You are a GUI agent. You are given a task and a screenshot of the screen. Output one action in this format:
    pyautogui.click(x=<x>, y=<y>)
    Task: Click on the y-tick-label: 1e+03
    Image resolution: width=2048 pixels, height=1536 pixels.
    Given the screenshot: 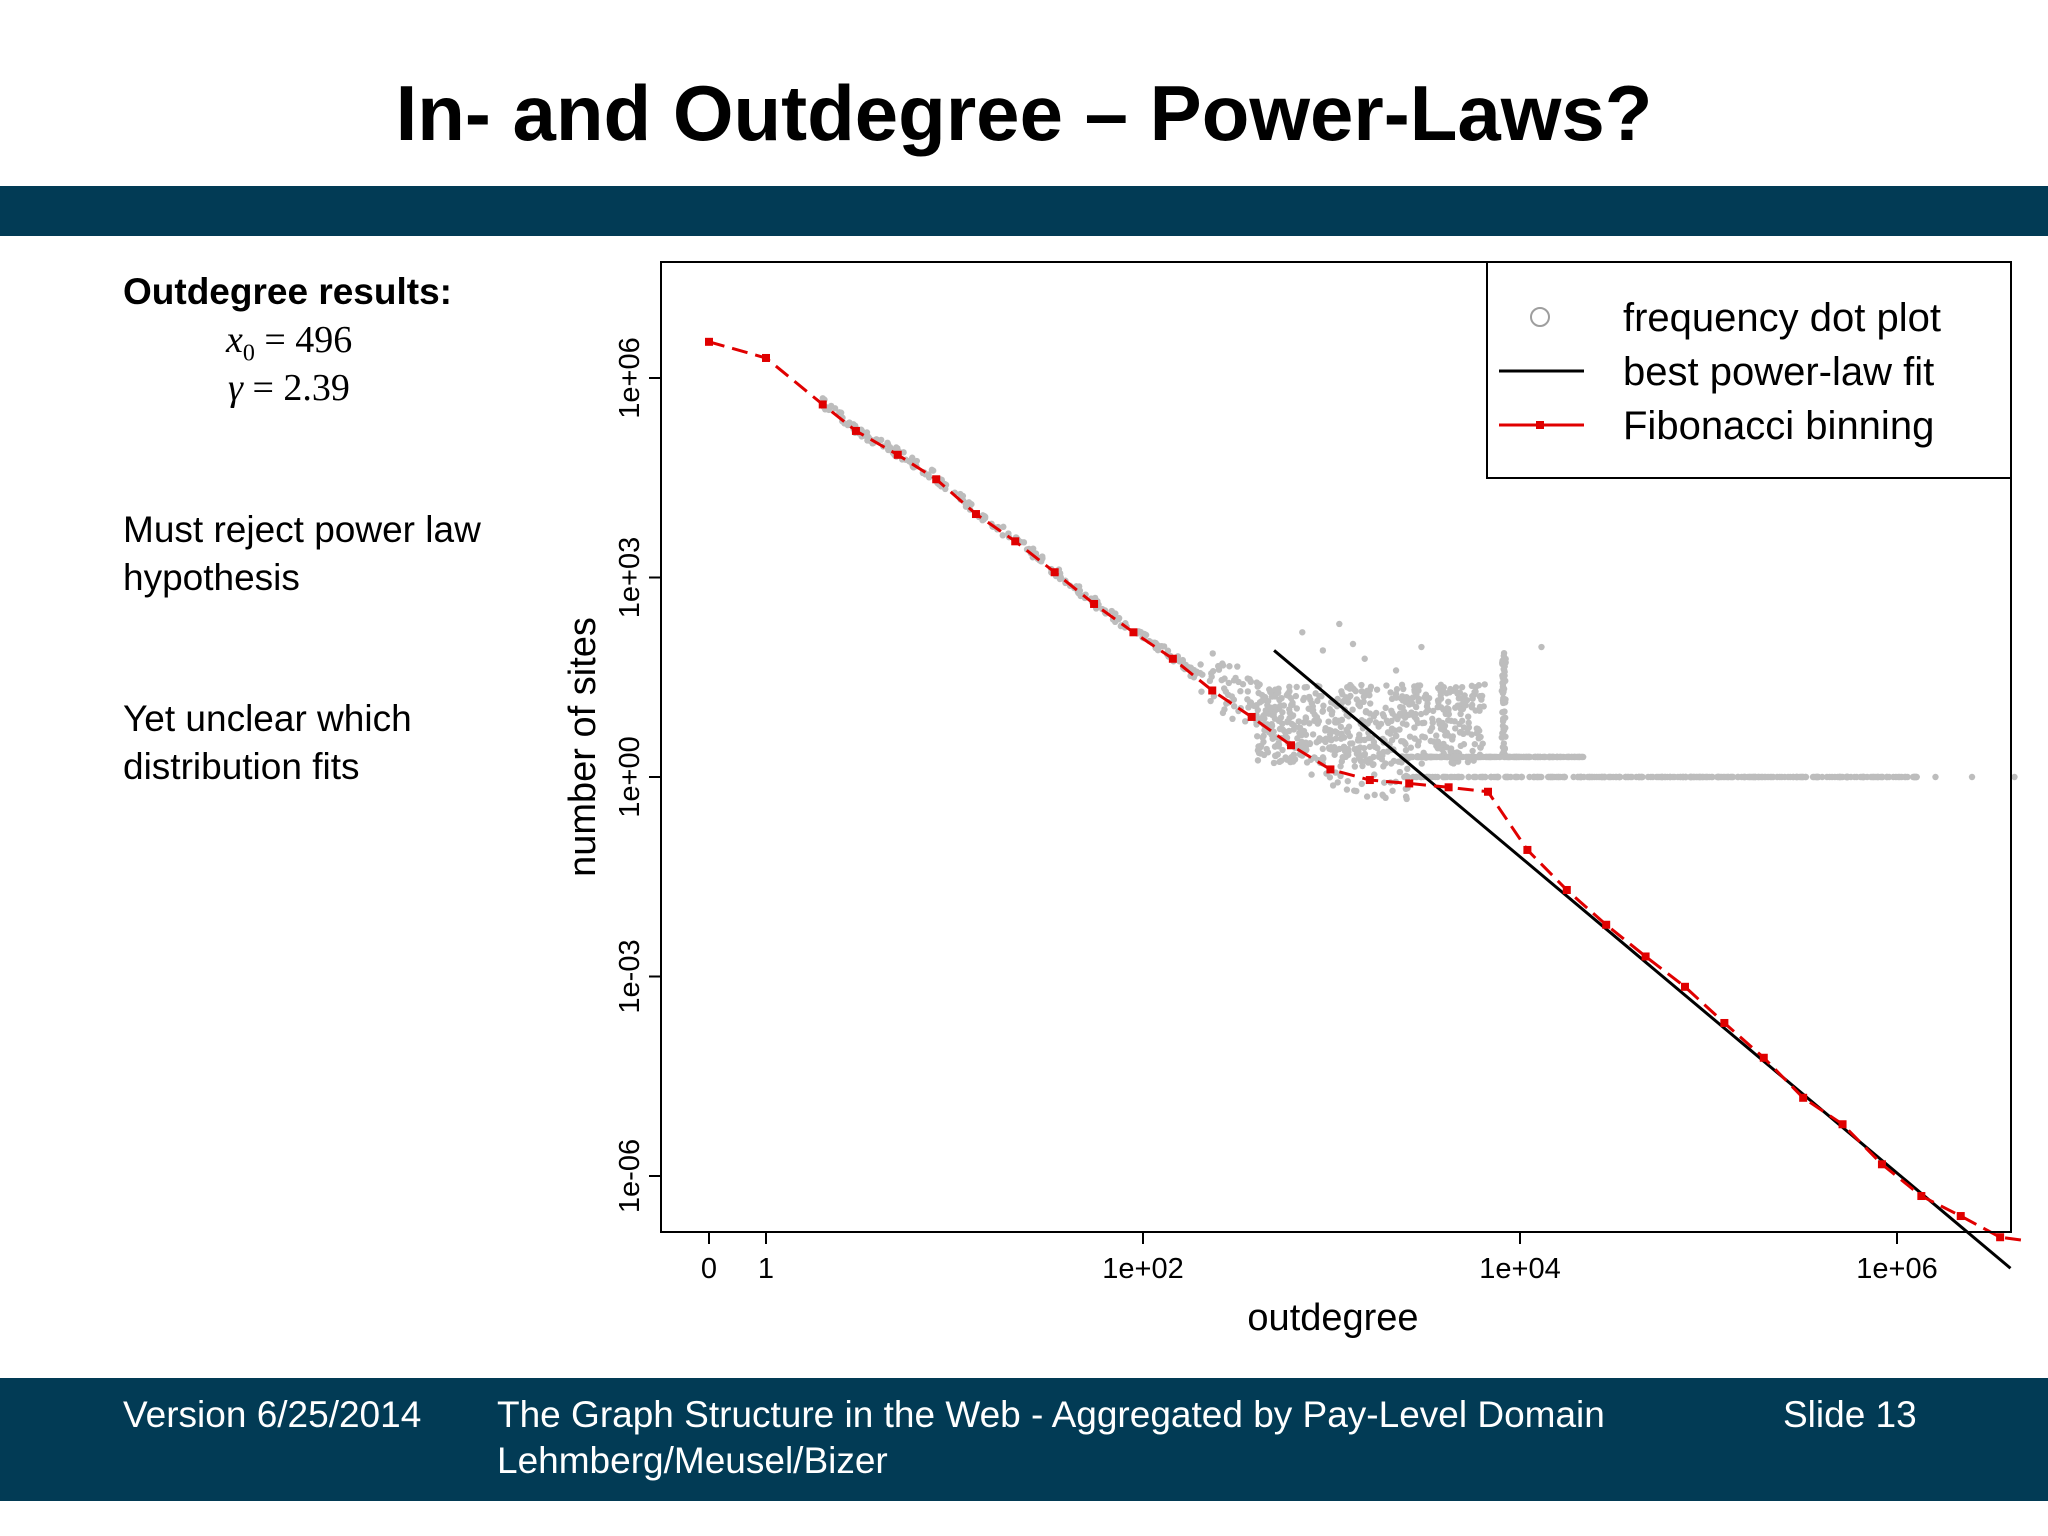 What is the action you would take?
    pyautogui.click(x=630, y=577)
    